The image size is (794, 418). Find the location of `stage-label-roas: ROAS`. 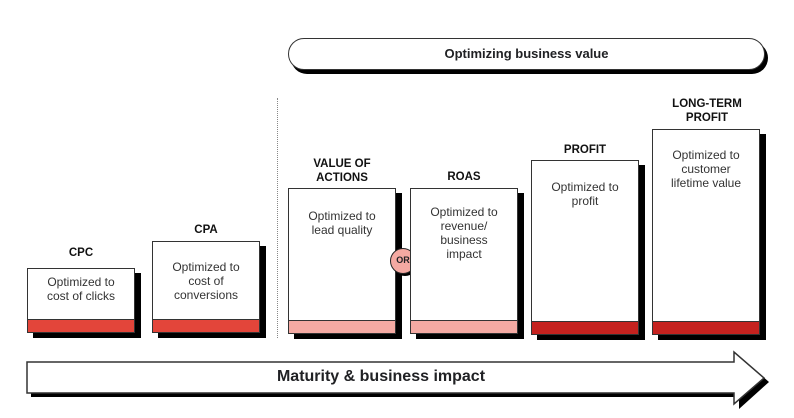

stage-label-roas: ROAS is located at coordinates (464, 177).